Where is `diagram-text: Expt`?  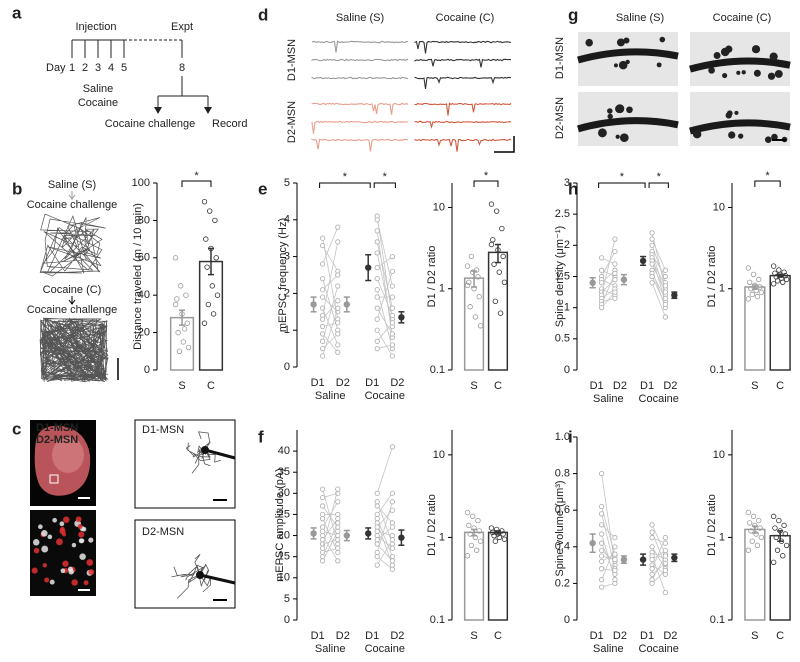
diagram-text: Expt is located at coordinates (182, 27).